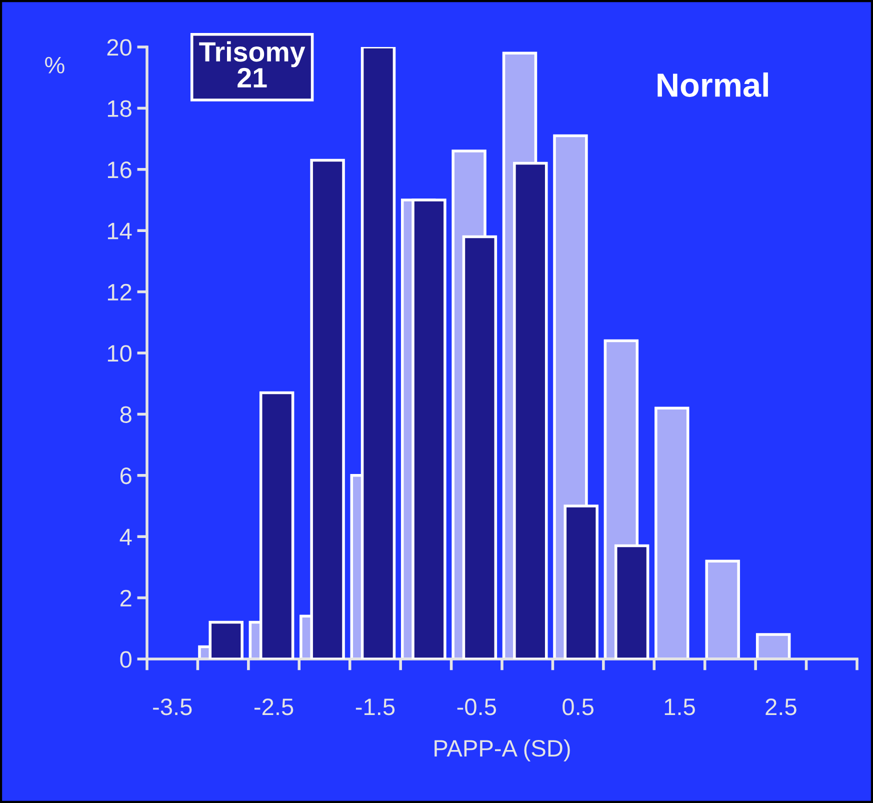 The width and height of the screenshot is (873, 803). Describe the element at coordinates (126, 598) in the screenshot. I see `y-tick-label: 2` at that location.